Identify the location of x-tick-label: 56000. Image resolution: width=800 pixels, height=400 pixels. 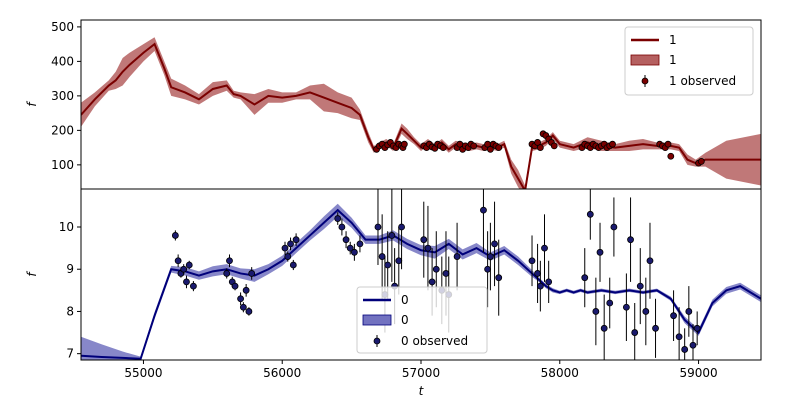
(282, 373).